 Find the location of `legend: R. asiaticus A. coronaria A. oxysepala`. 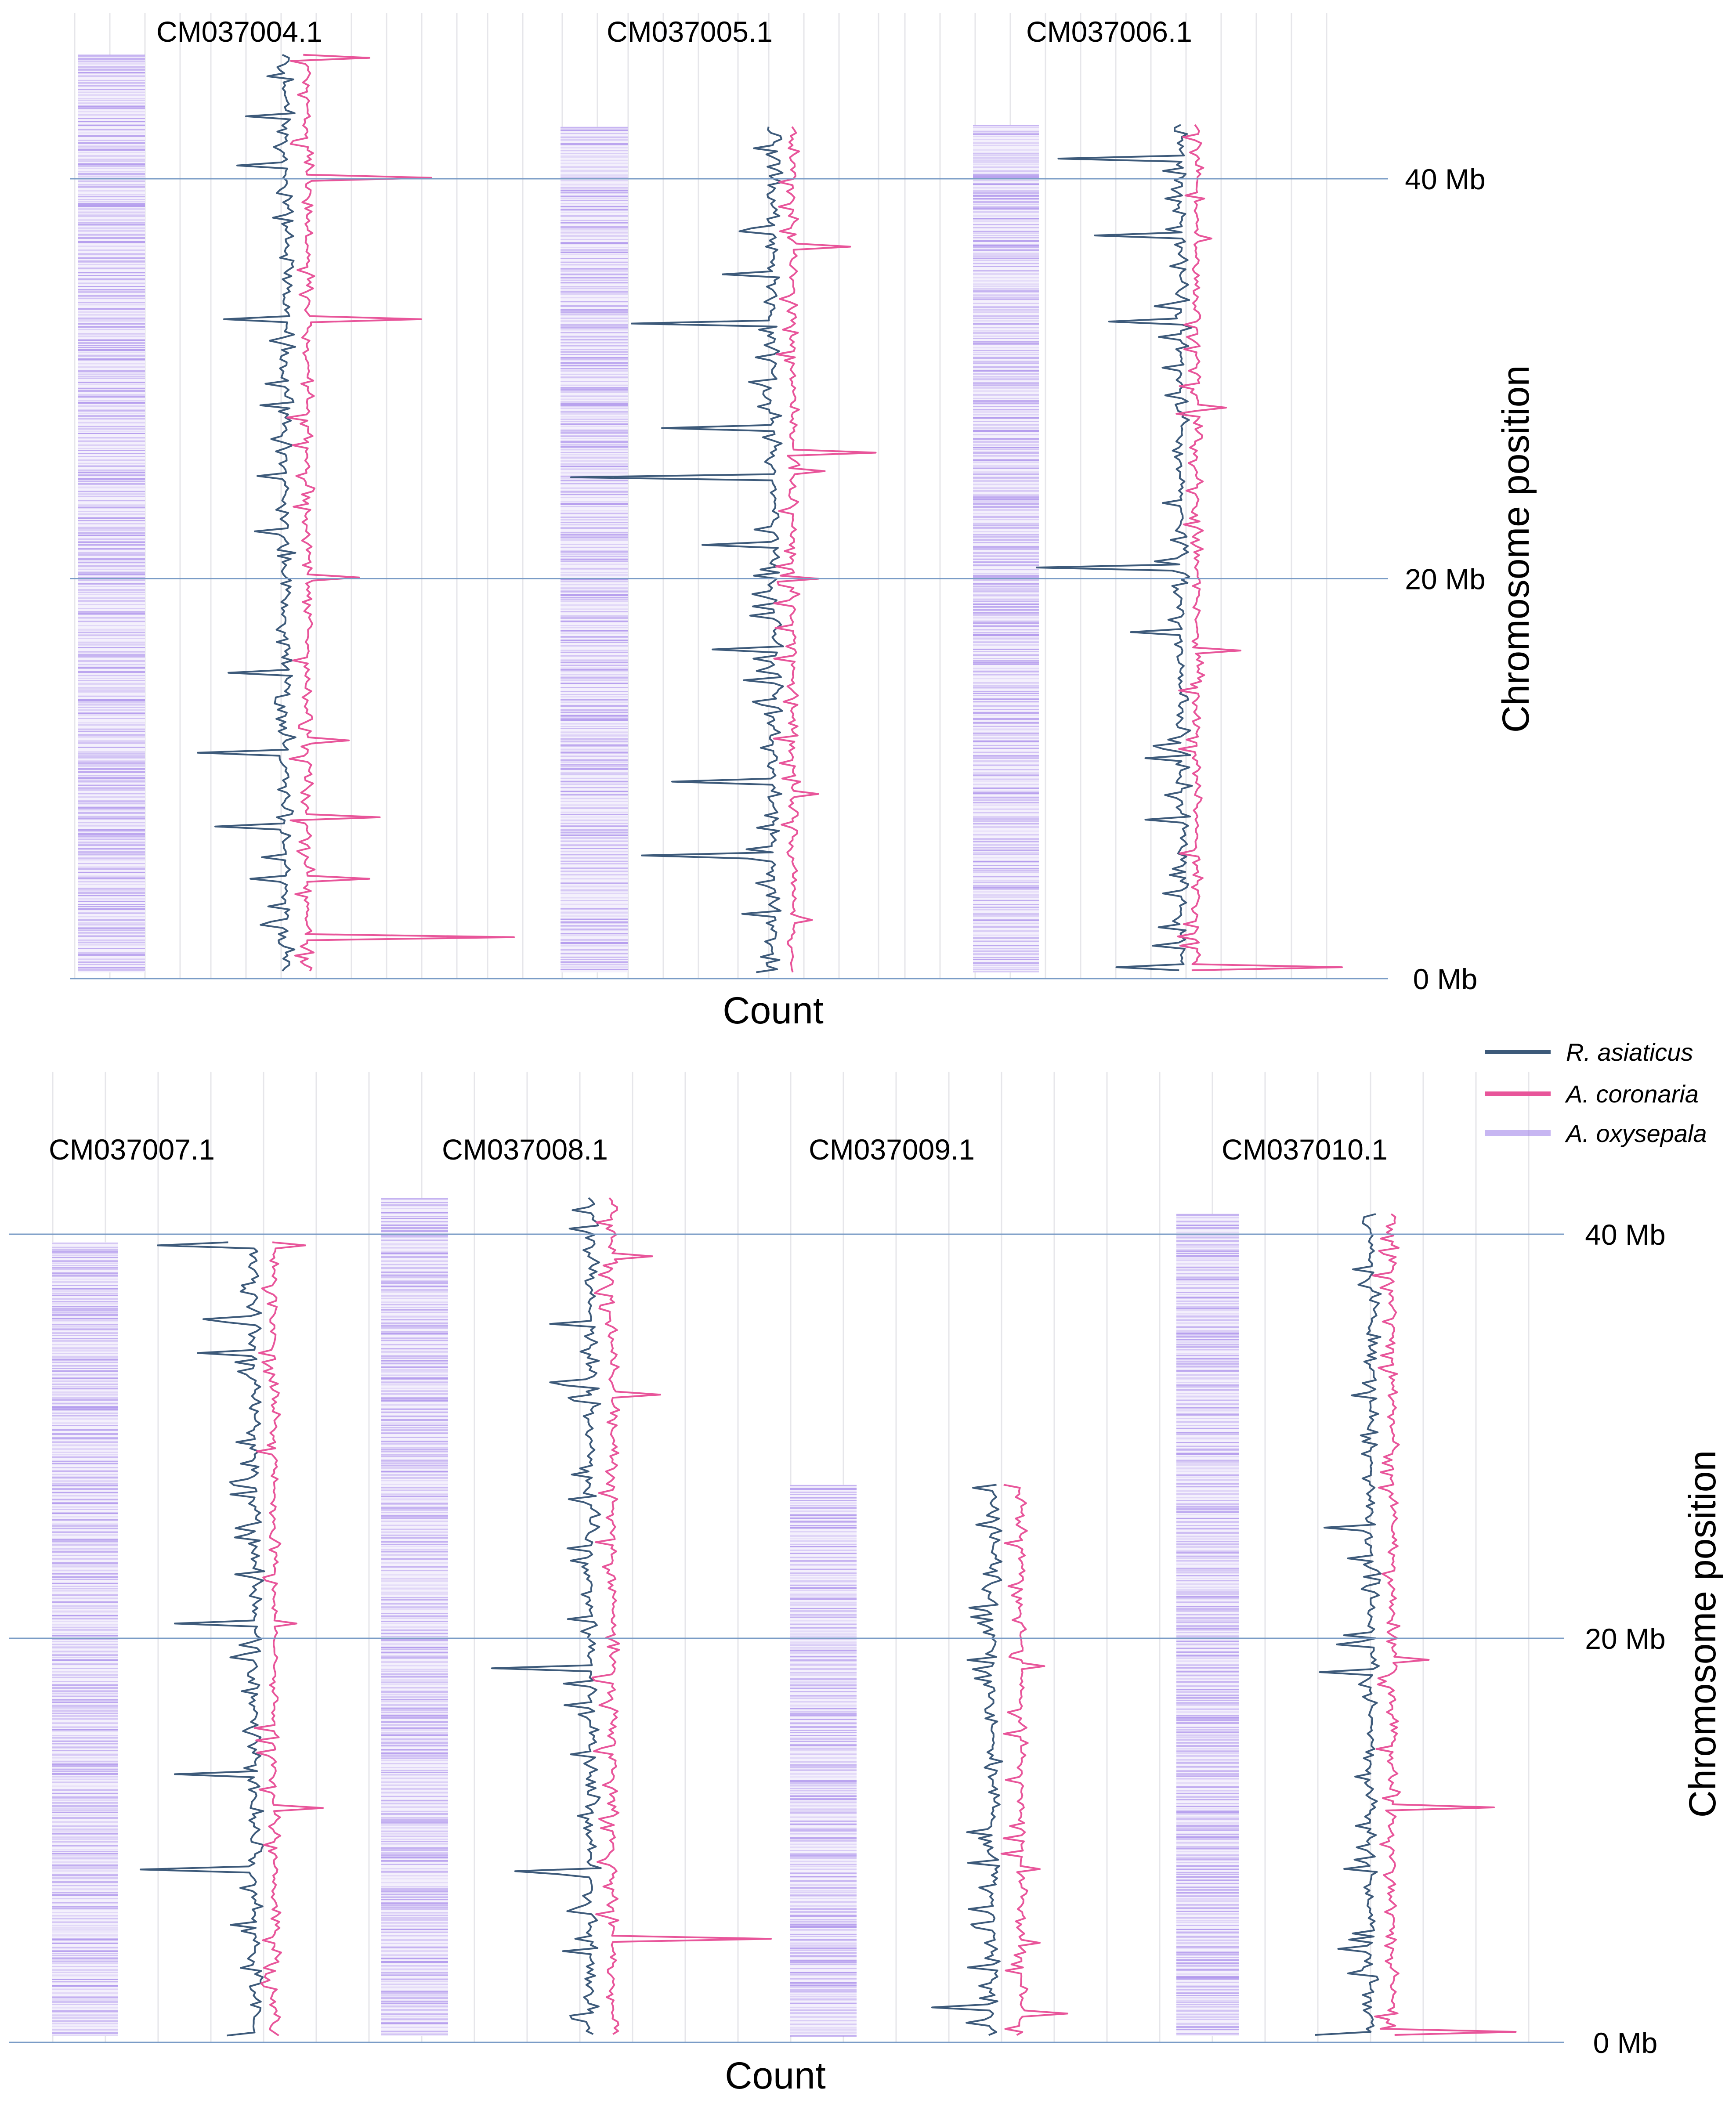

legend: R. asiaticus A. coronaria A. oxysepala is located at coordinates (1596, 1092).